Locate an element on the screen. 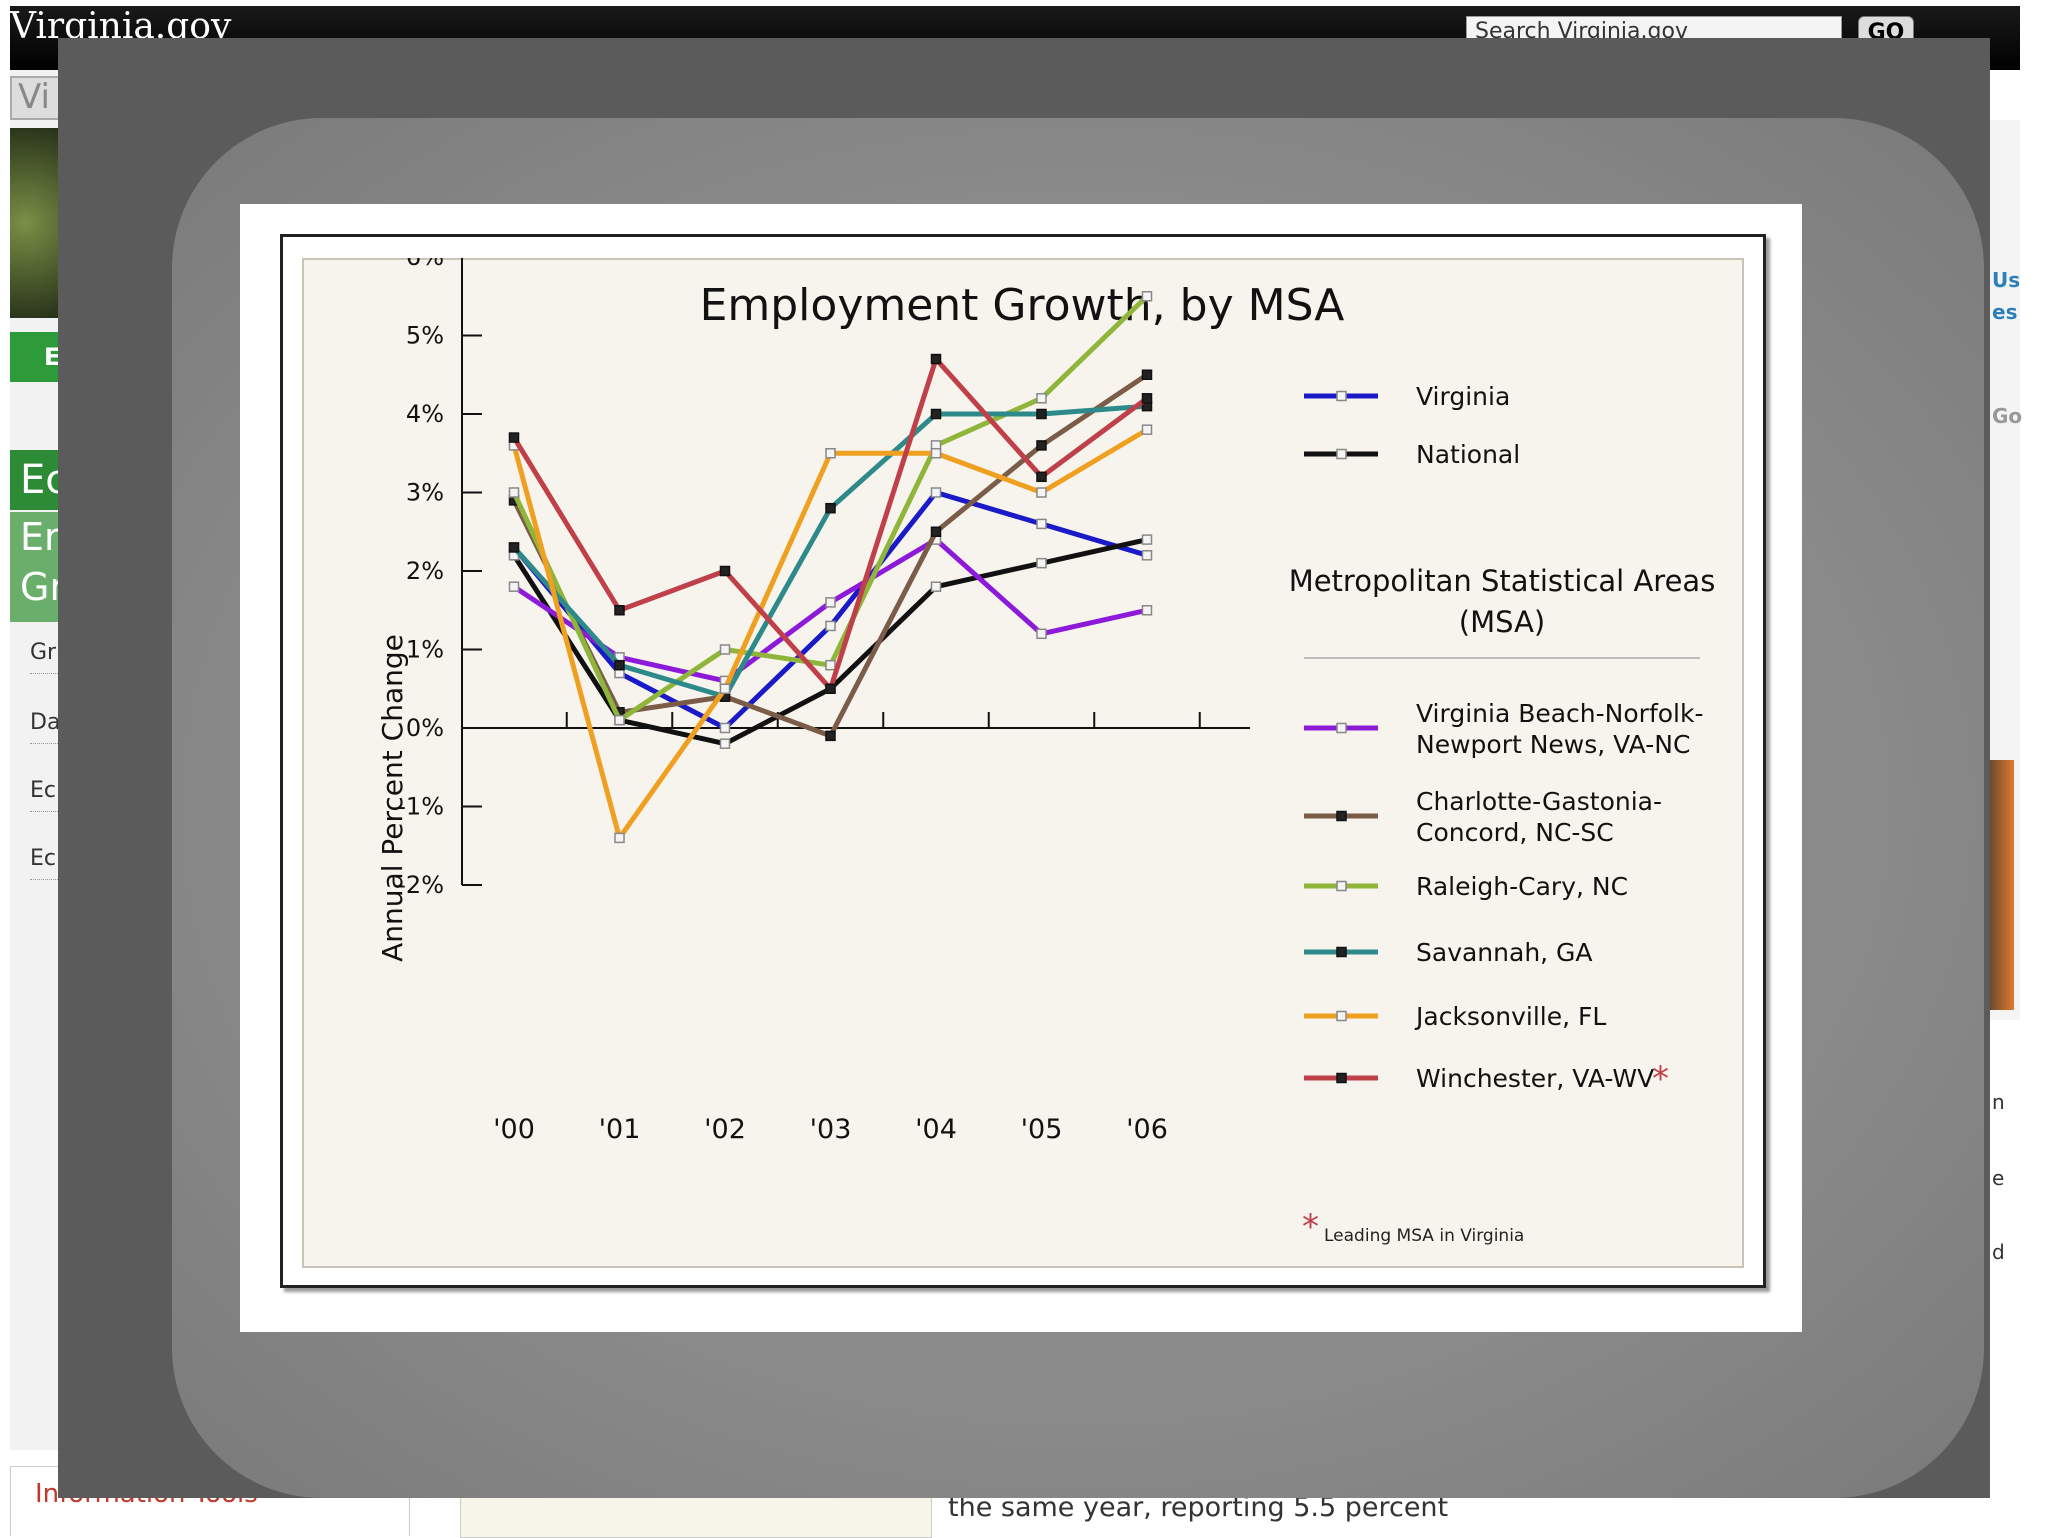 Image resolution: width=2048 pixels, height=1538 pixels. legend-msa-header-line1: Metropolitan Statistical Areas is located at coordinates (1502, 581).